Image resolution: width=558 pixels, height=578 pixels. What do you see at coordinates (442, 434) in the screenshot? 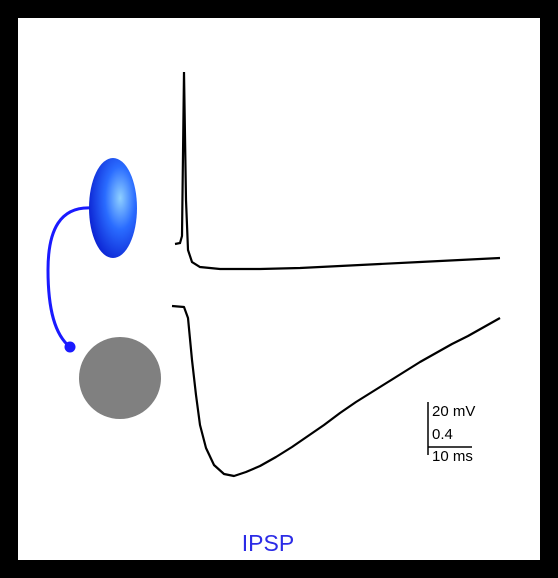
I see `scale-ratio: 0.4` at bounding box center [442, 434].